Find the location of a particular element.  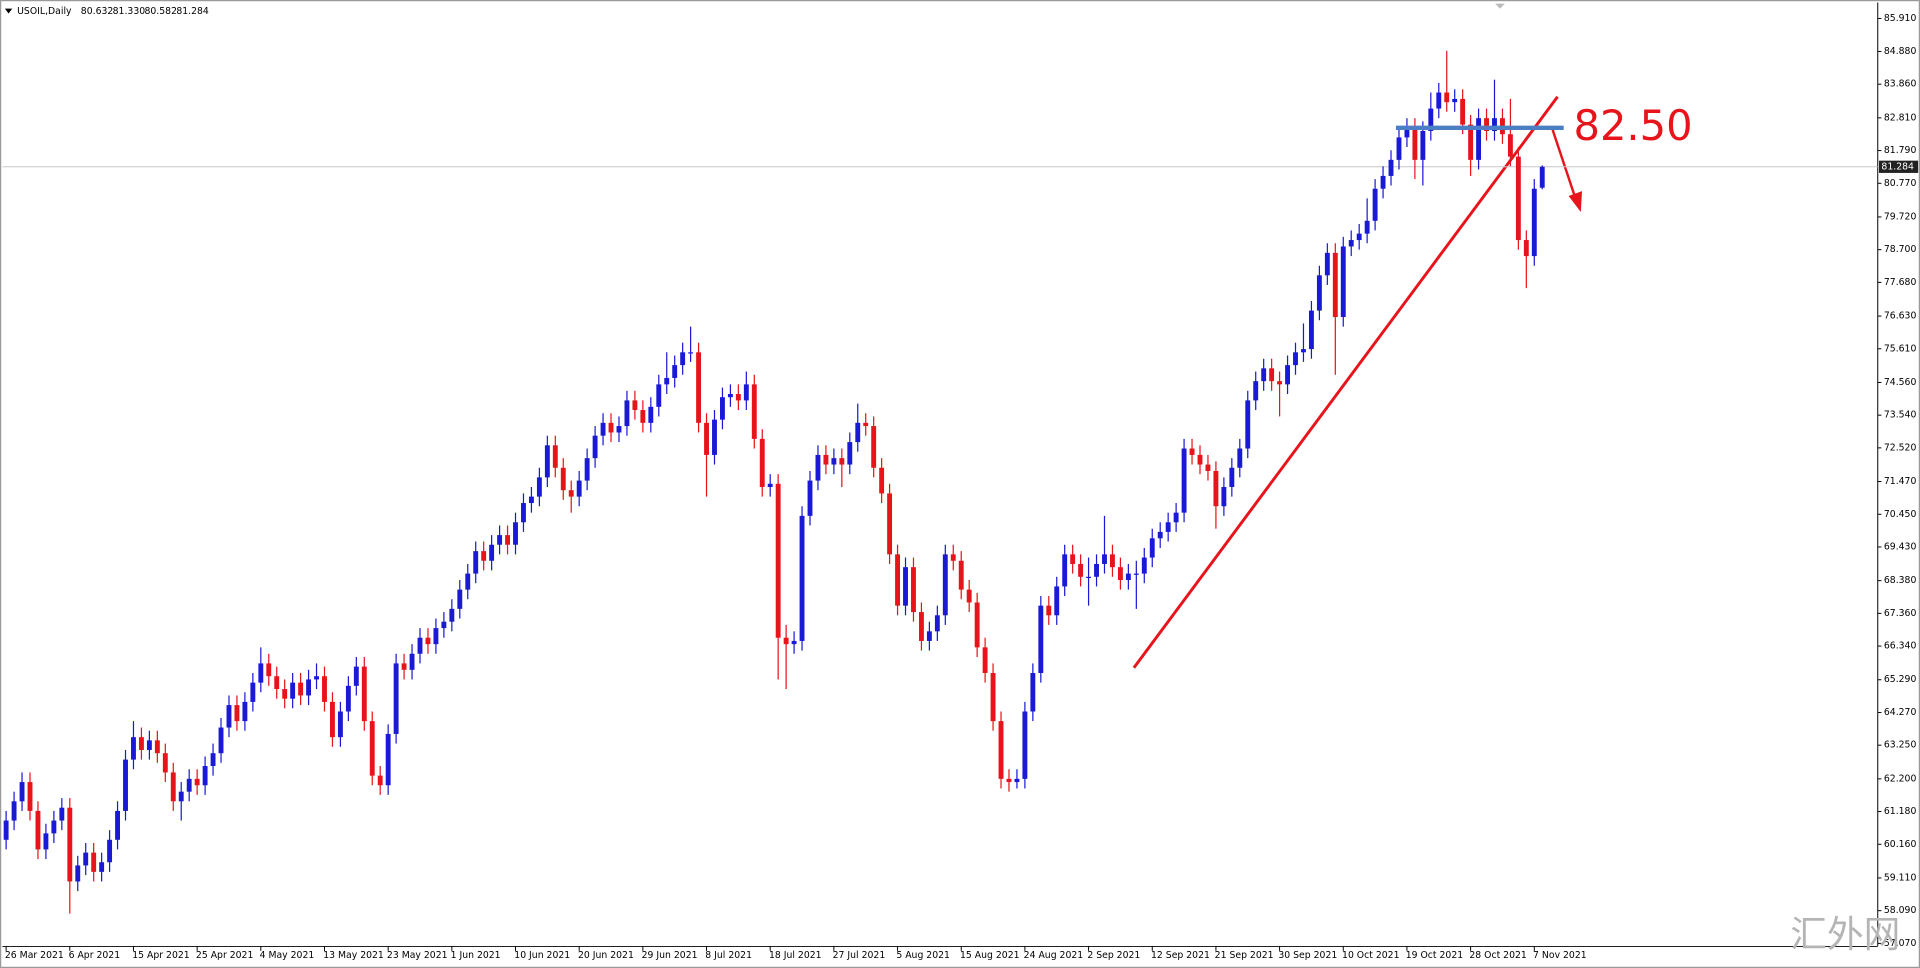

x-tick-label: 21 Sep 2021 is located at coordinates (1244, 955).